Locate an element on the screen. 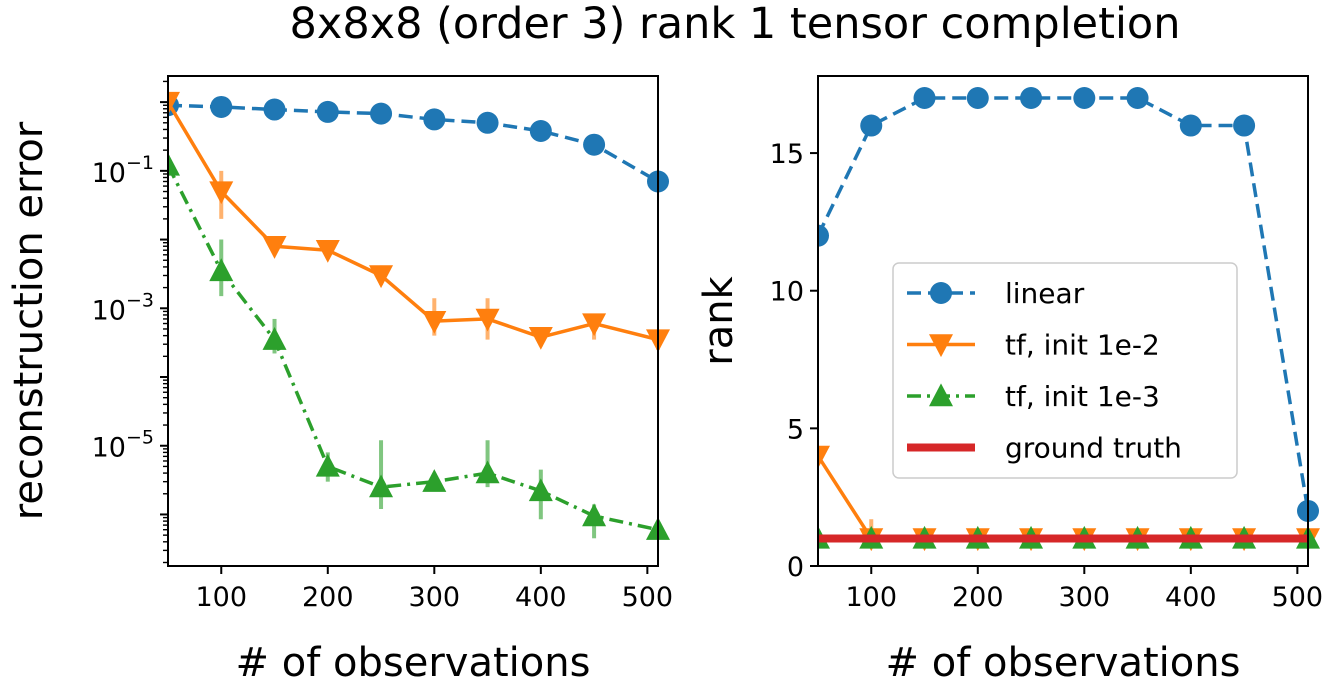 This screenshot has height=688, width=1333. y-tick-label: 10⁻¹ is located at coordinates (123, 170).